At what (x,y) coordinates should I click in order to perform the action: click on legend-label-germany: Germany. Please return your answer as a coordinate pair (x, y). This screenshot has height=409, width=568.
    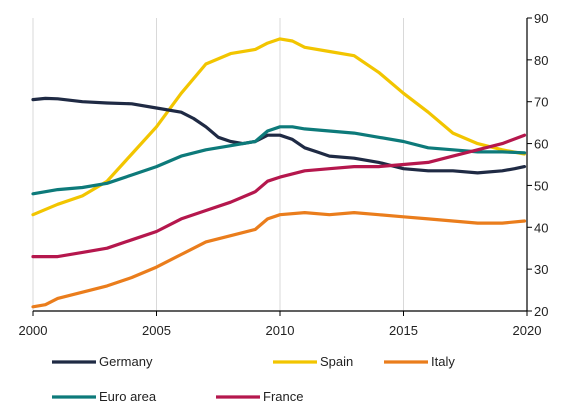
    Looking at the image, I should click on (126, 361).